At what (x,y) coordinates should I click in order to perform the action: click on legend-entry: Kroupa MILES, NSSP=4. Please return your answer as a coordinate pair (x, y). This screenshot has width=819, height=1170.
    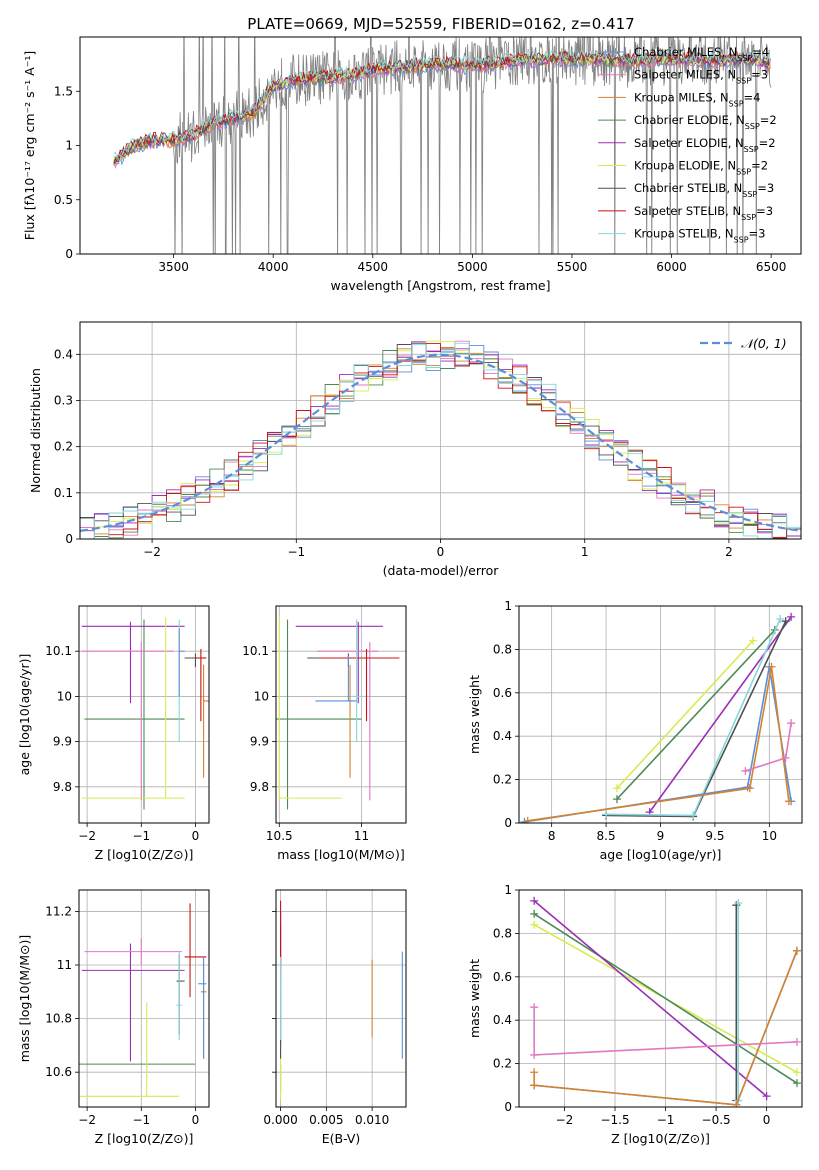
    Looking at the image, I should click on (697, 99).